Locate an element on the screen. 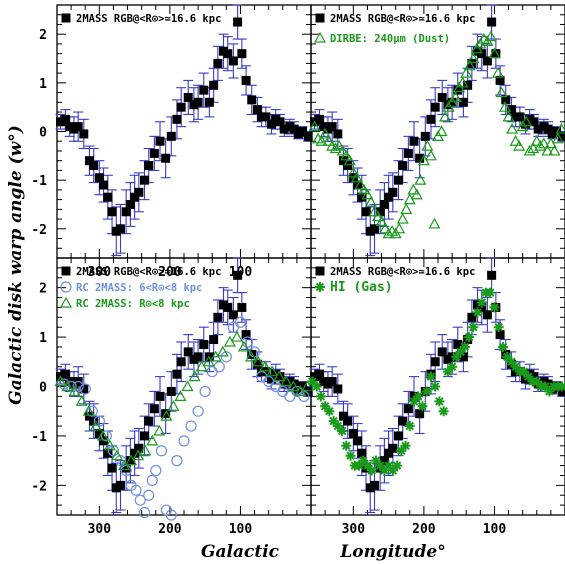 This screenshot has height=565, width=565. legend: 2MASS RGB@<R⊙>≃16.6 kpc is located at coordinates (141, 19).